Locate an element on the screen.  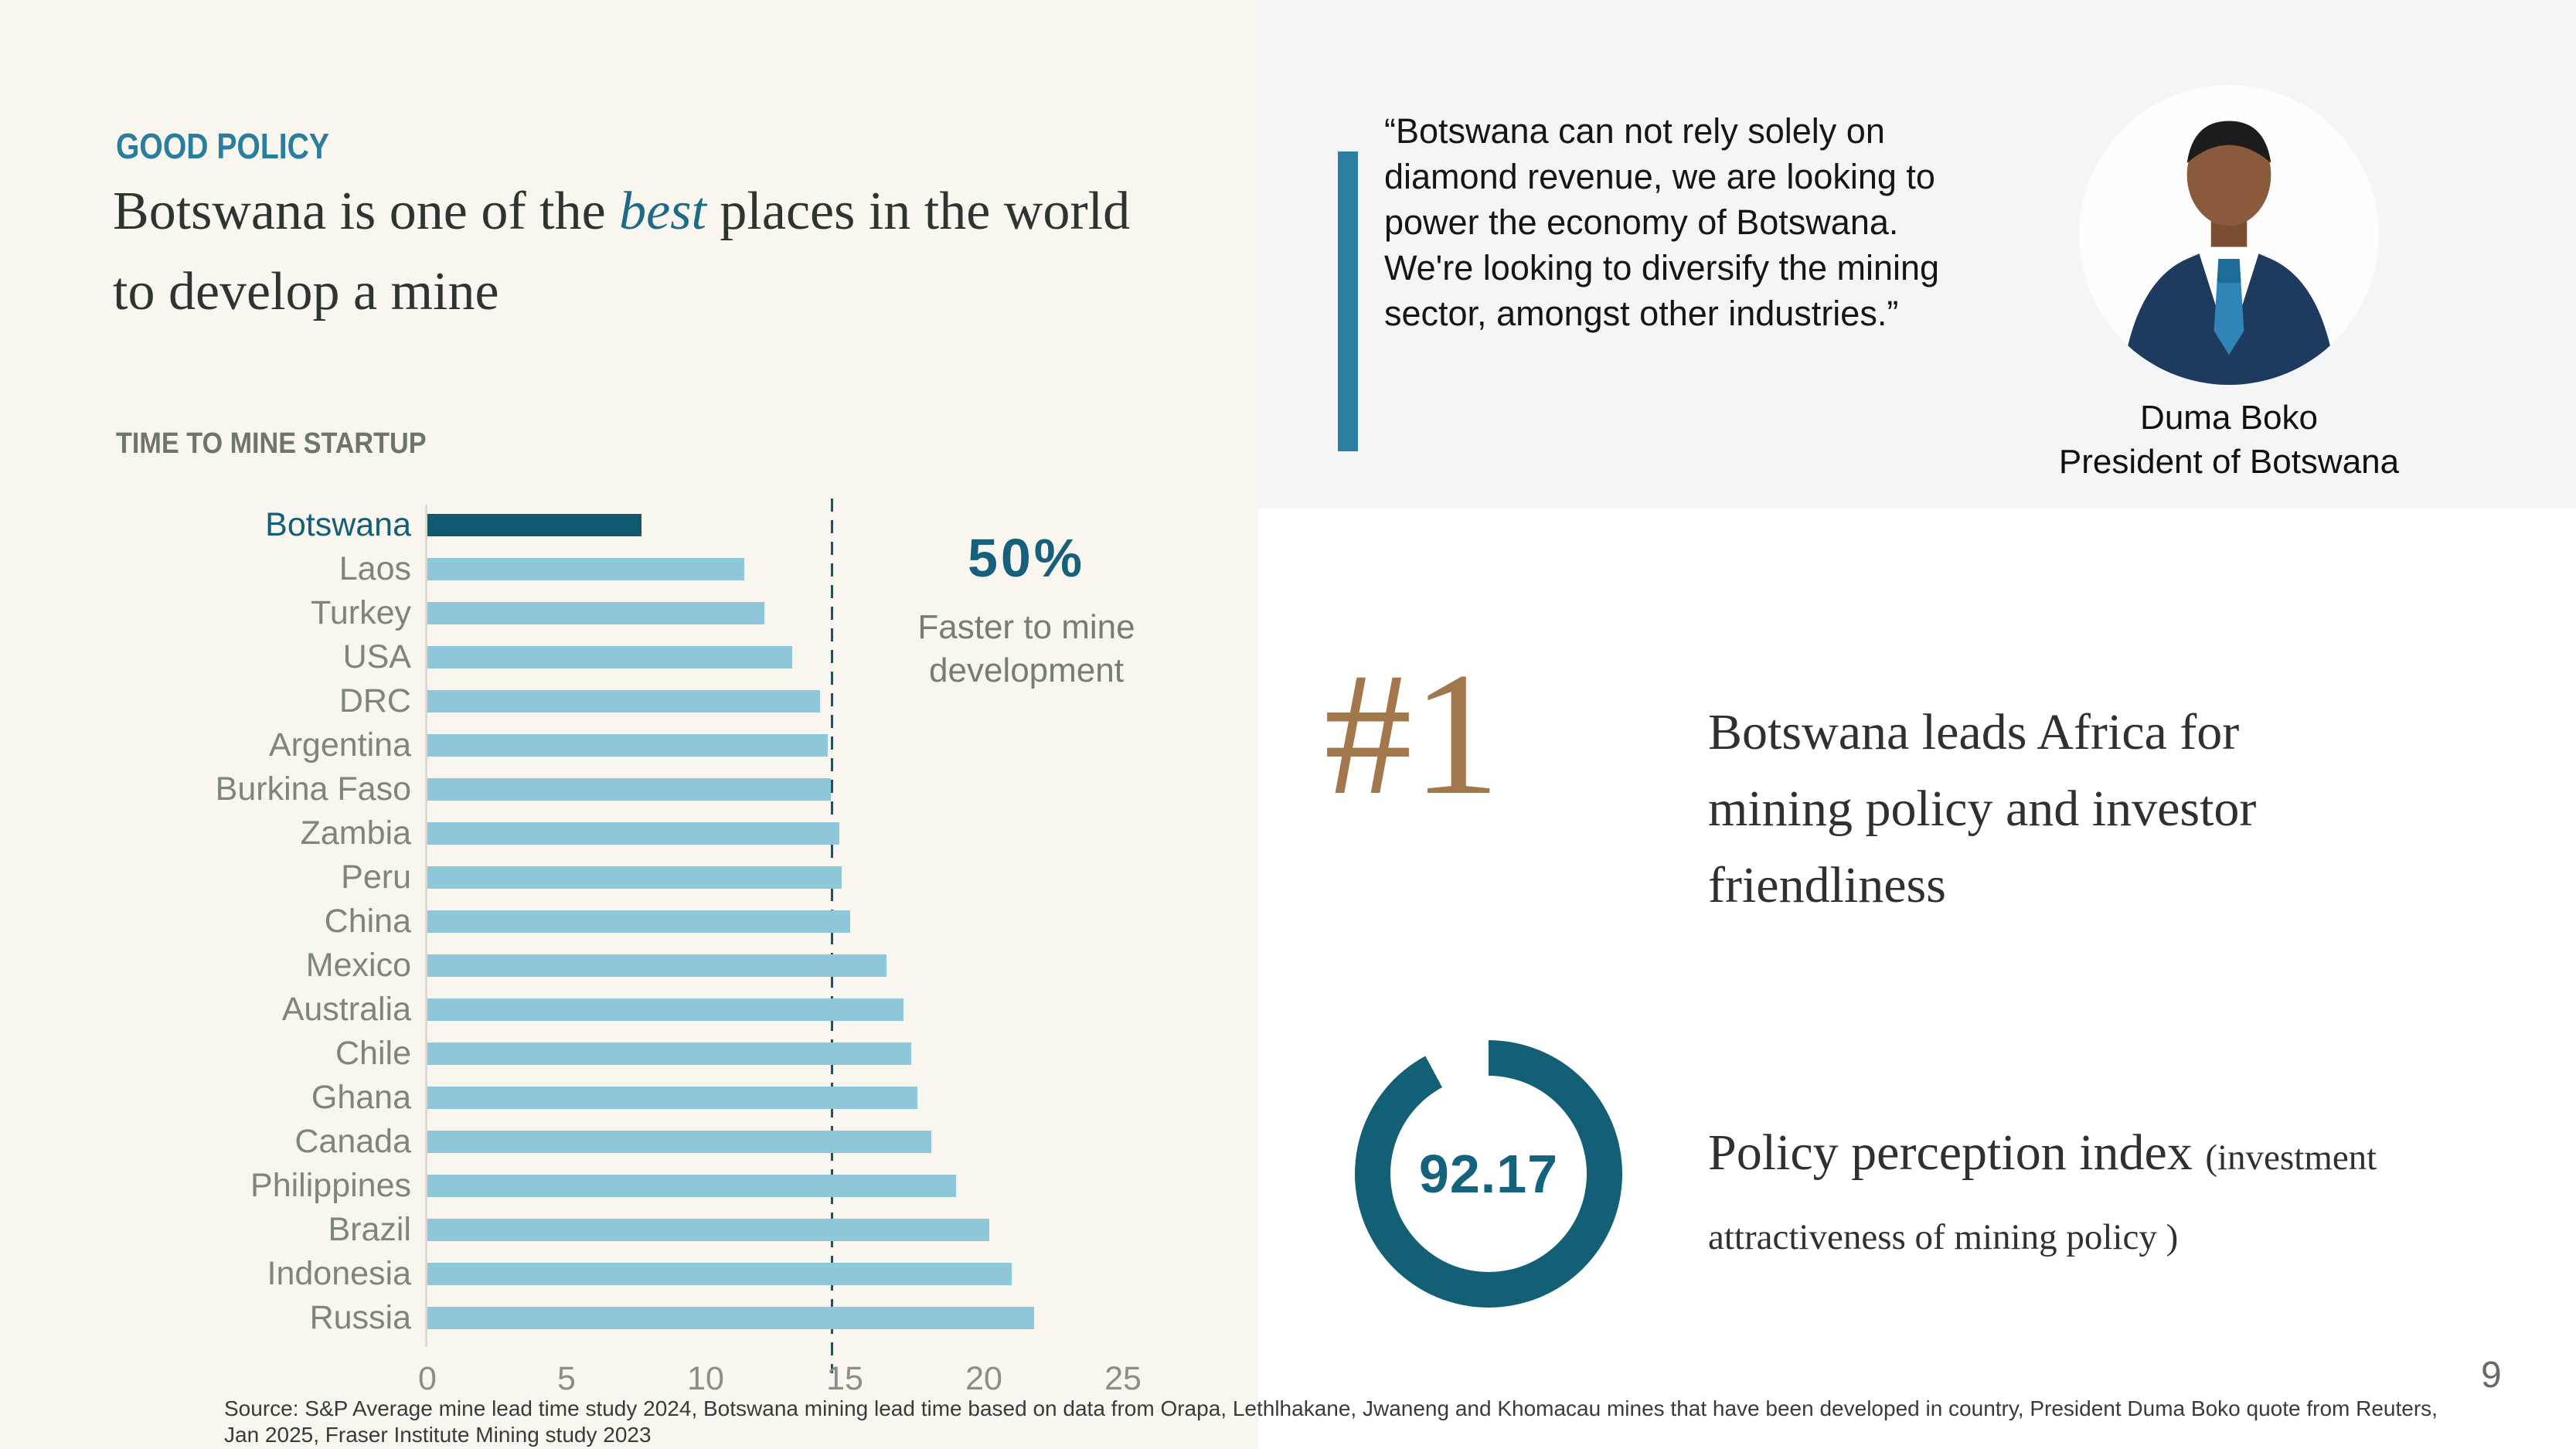
chart-row: Zambia is located at coordinates (653, 833).